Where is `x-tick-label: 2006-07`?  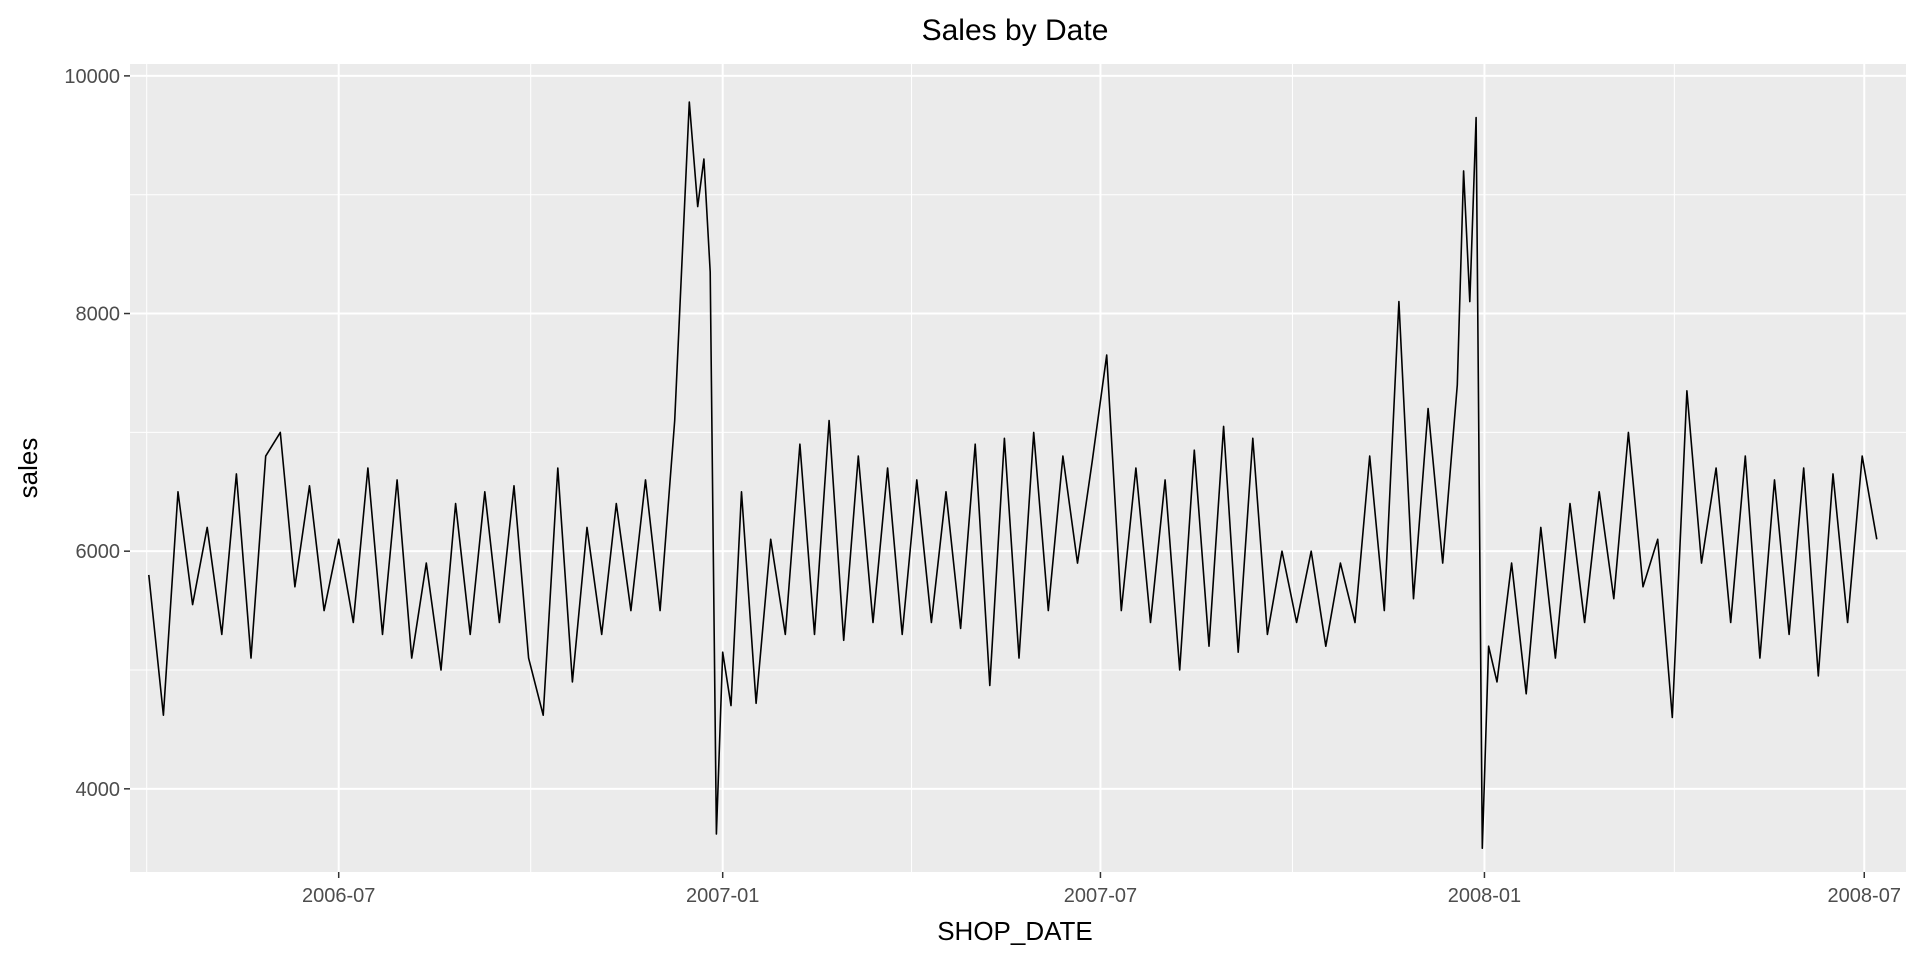 x-tick-label: 2006-07 is located at coordinates (338, 896).